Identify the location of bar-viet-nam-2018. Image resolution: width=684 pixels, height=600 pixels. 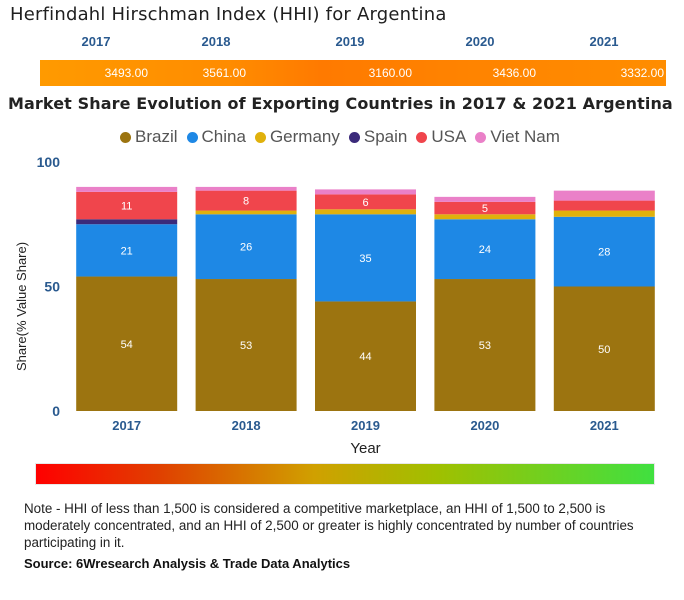
(246, 188).